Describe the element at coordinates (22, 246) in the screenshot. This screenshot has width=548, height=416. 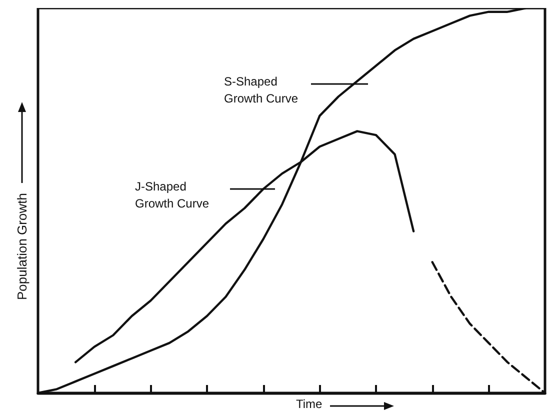
I see `y-axis-title: Population Growth` at that location.